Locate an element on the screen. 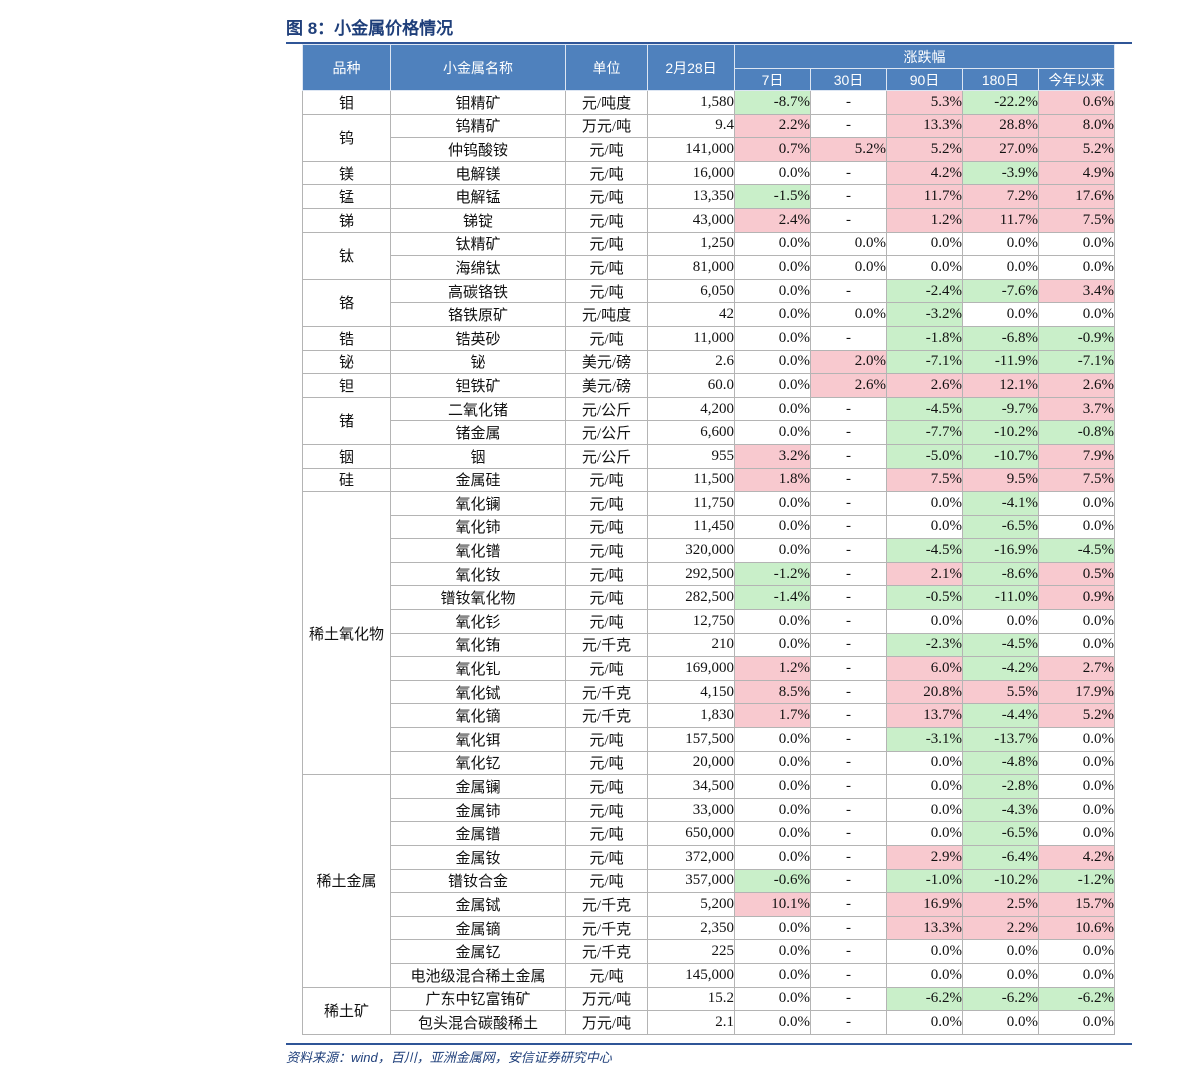  category-cell: 锗 is located at coordinates (346, 420).